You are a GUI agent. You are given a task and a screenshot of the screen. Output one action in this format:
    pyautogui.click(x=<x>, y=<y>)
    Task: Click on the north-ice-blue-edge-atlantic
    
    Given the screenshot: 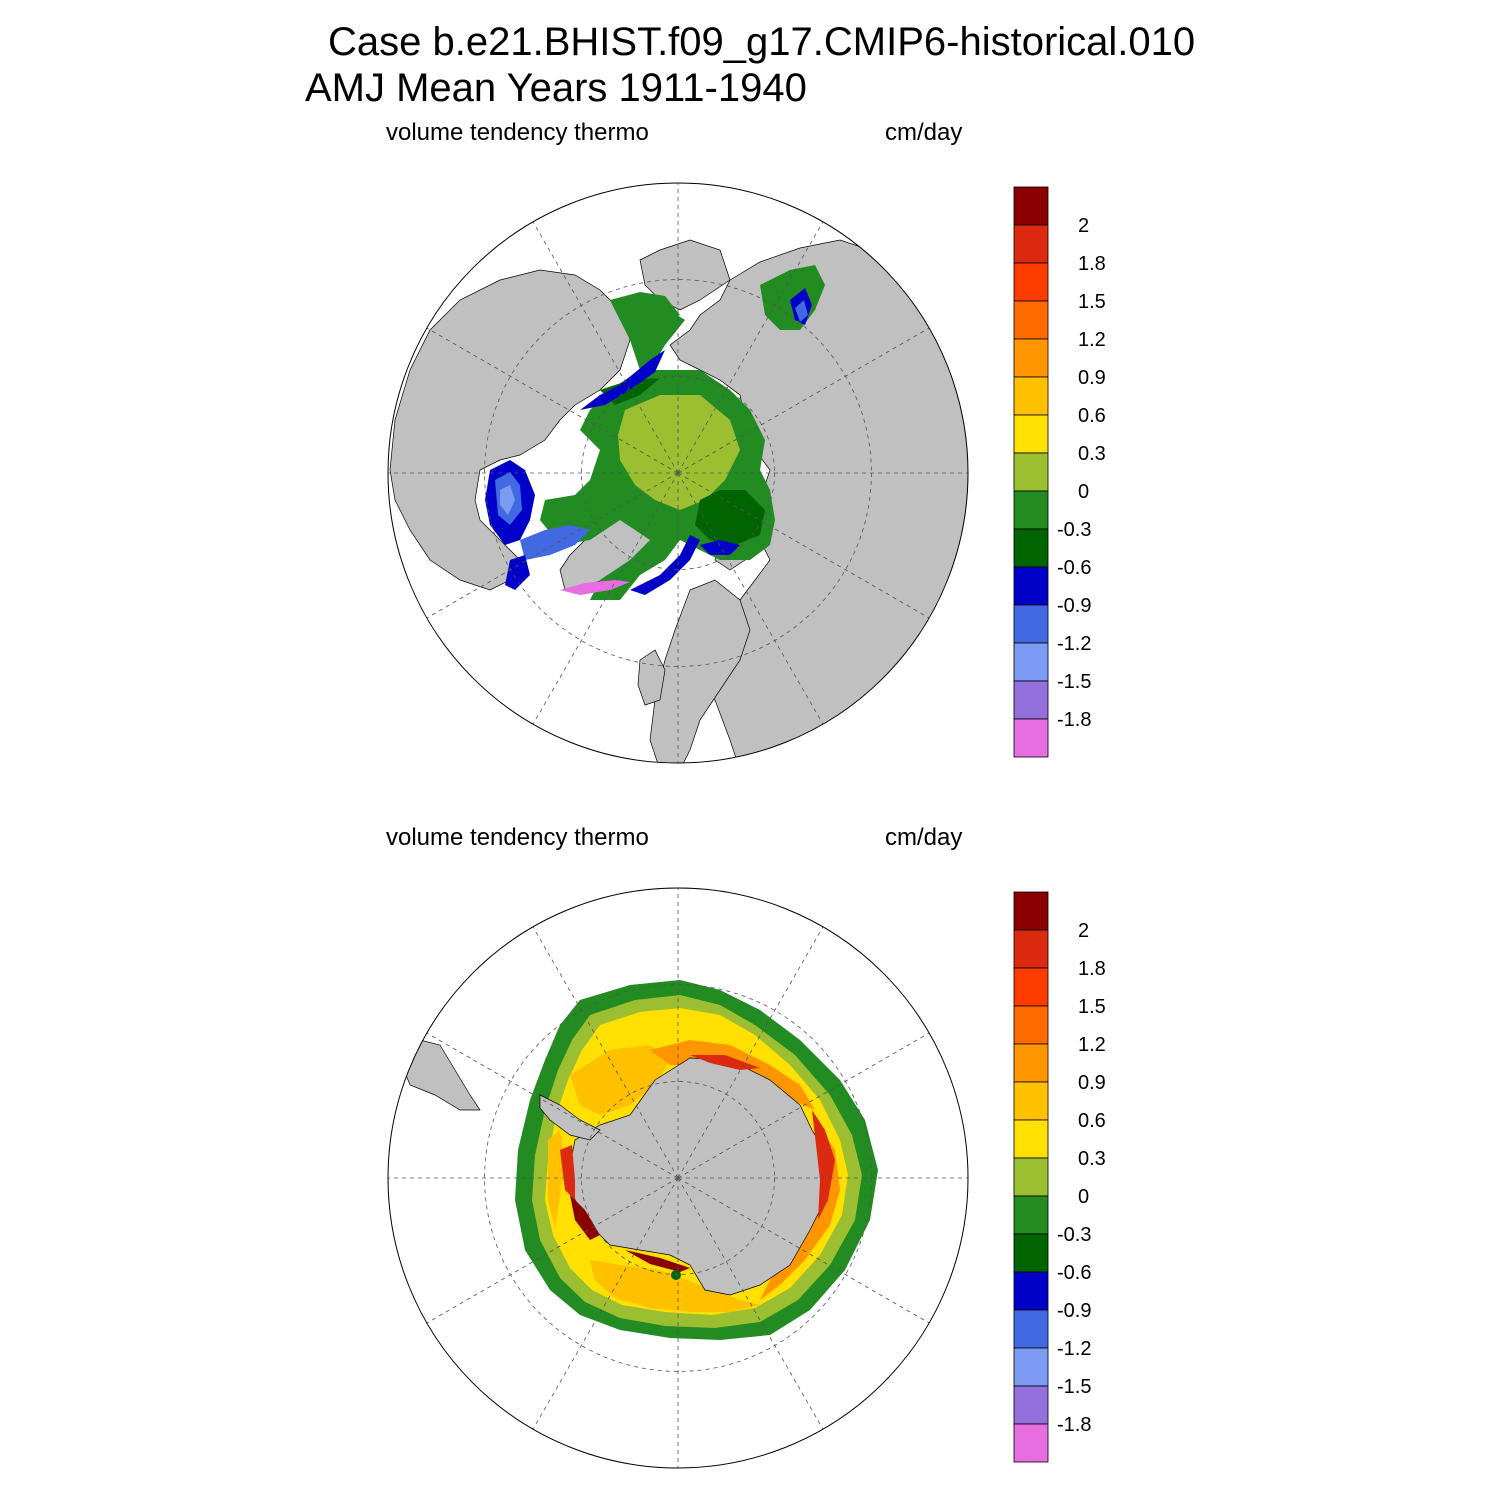 What is the action you would take?
    pyautogui.click(x=665, y=565)
    